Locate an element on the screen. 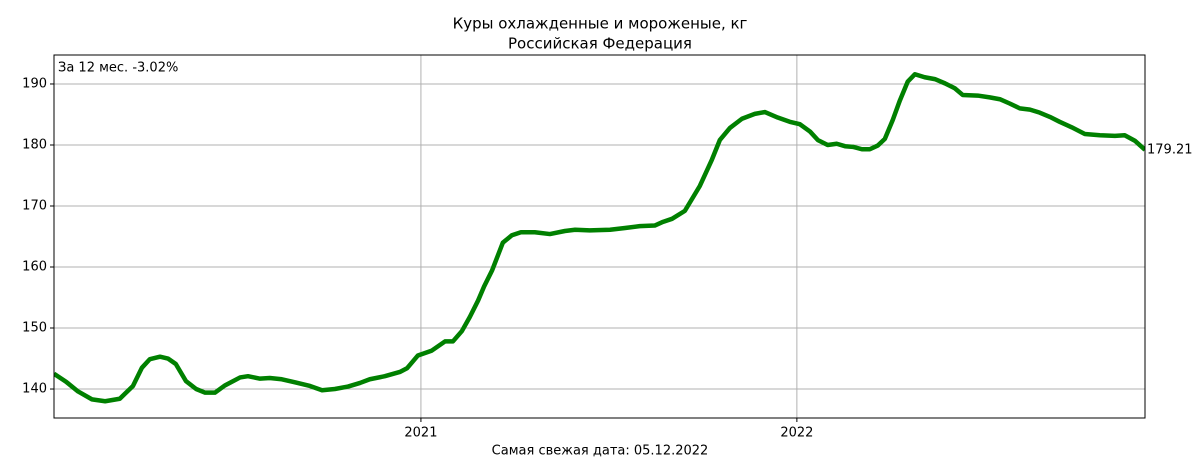 This screenshot has width=1200, height=472. chart-title: Куры охлажденные и мороженые, кг is located at coordinates (600, 24).